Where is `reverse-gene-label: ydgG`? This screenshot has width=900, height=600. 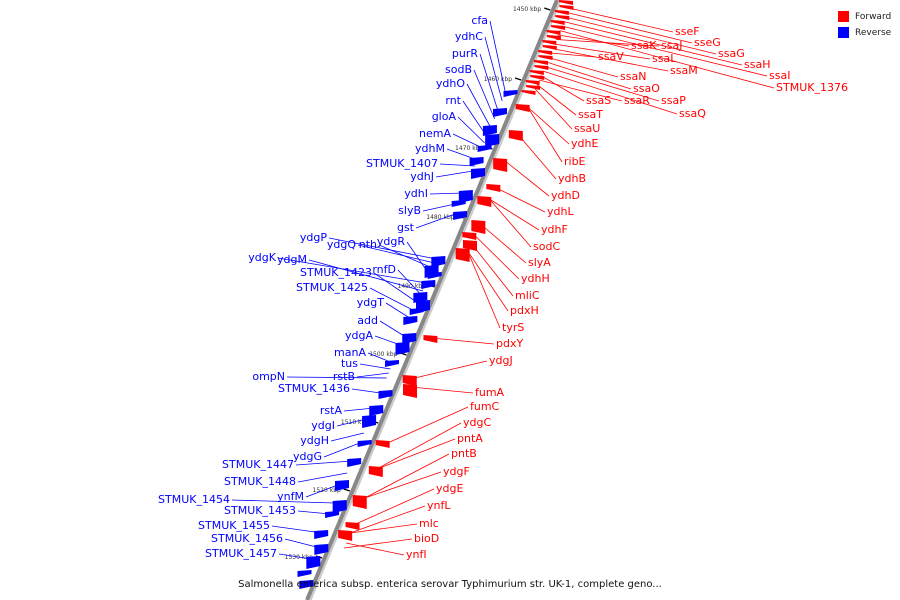
reverse-gene-label: ydgG is located at coordinates (307, 456).